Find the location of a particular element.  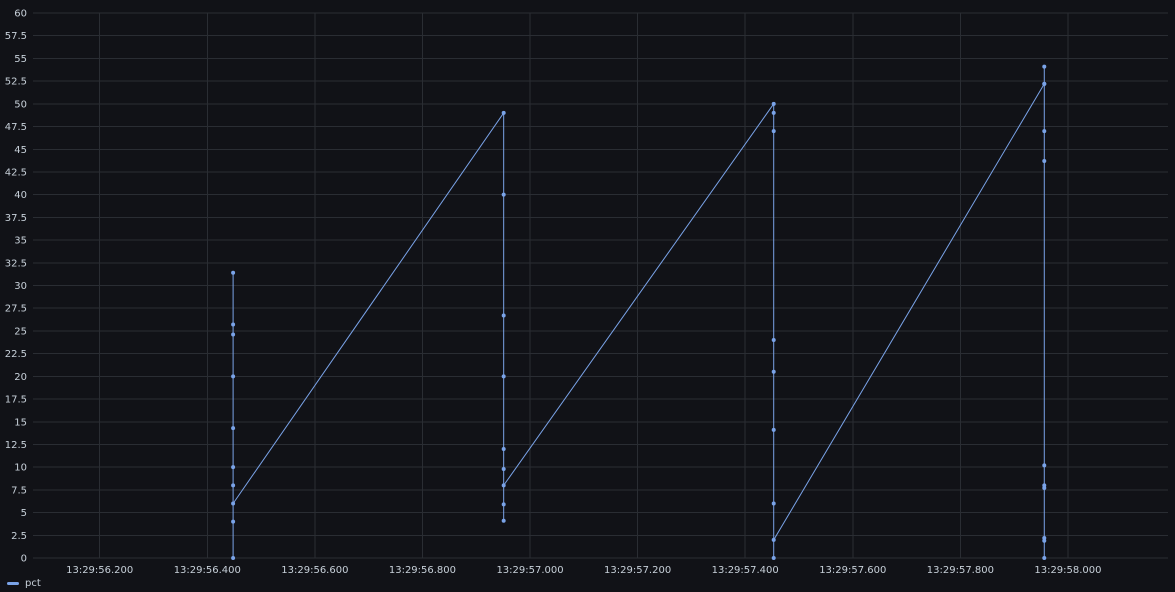

y-tick-label: 25 is located at coordinates (20, 331).